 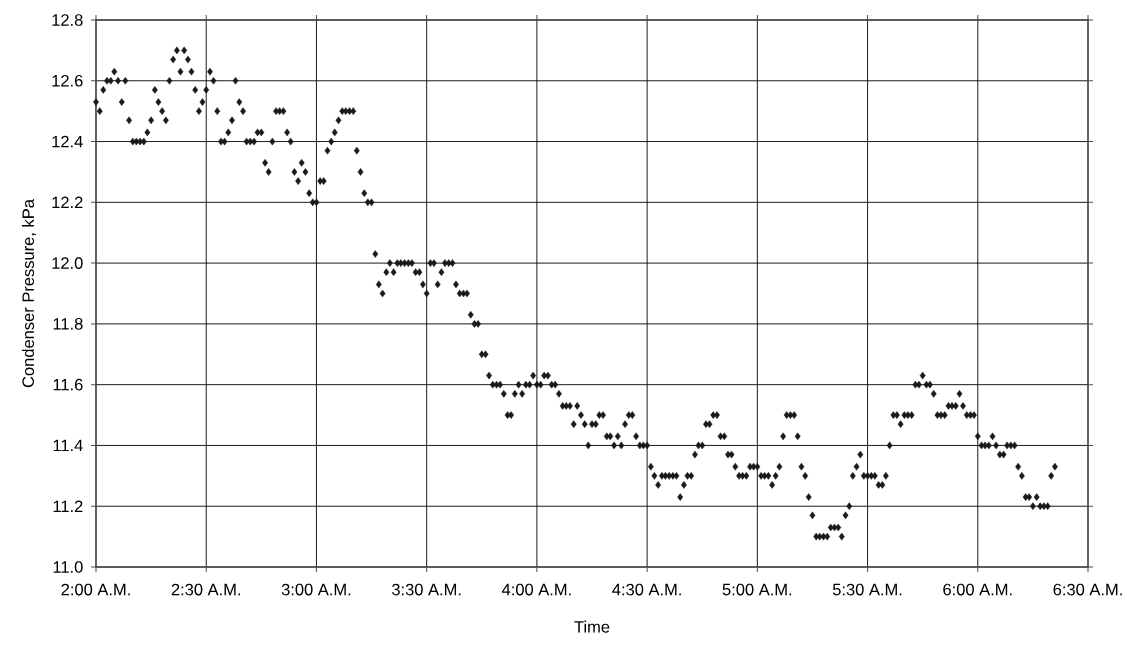 What do you see at coordinates (67, 202) in the screenshot?
I see `y-tick-label: 12.2` at bounding box center [67, 202].